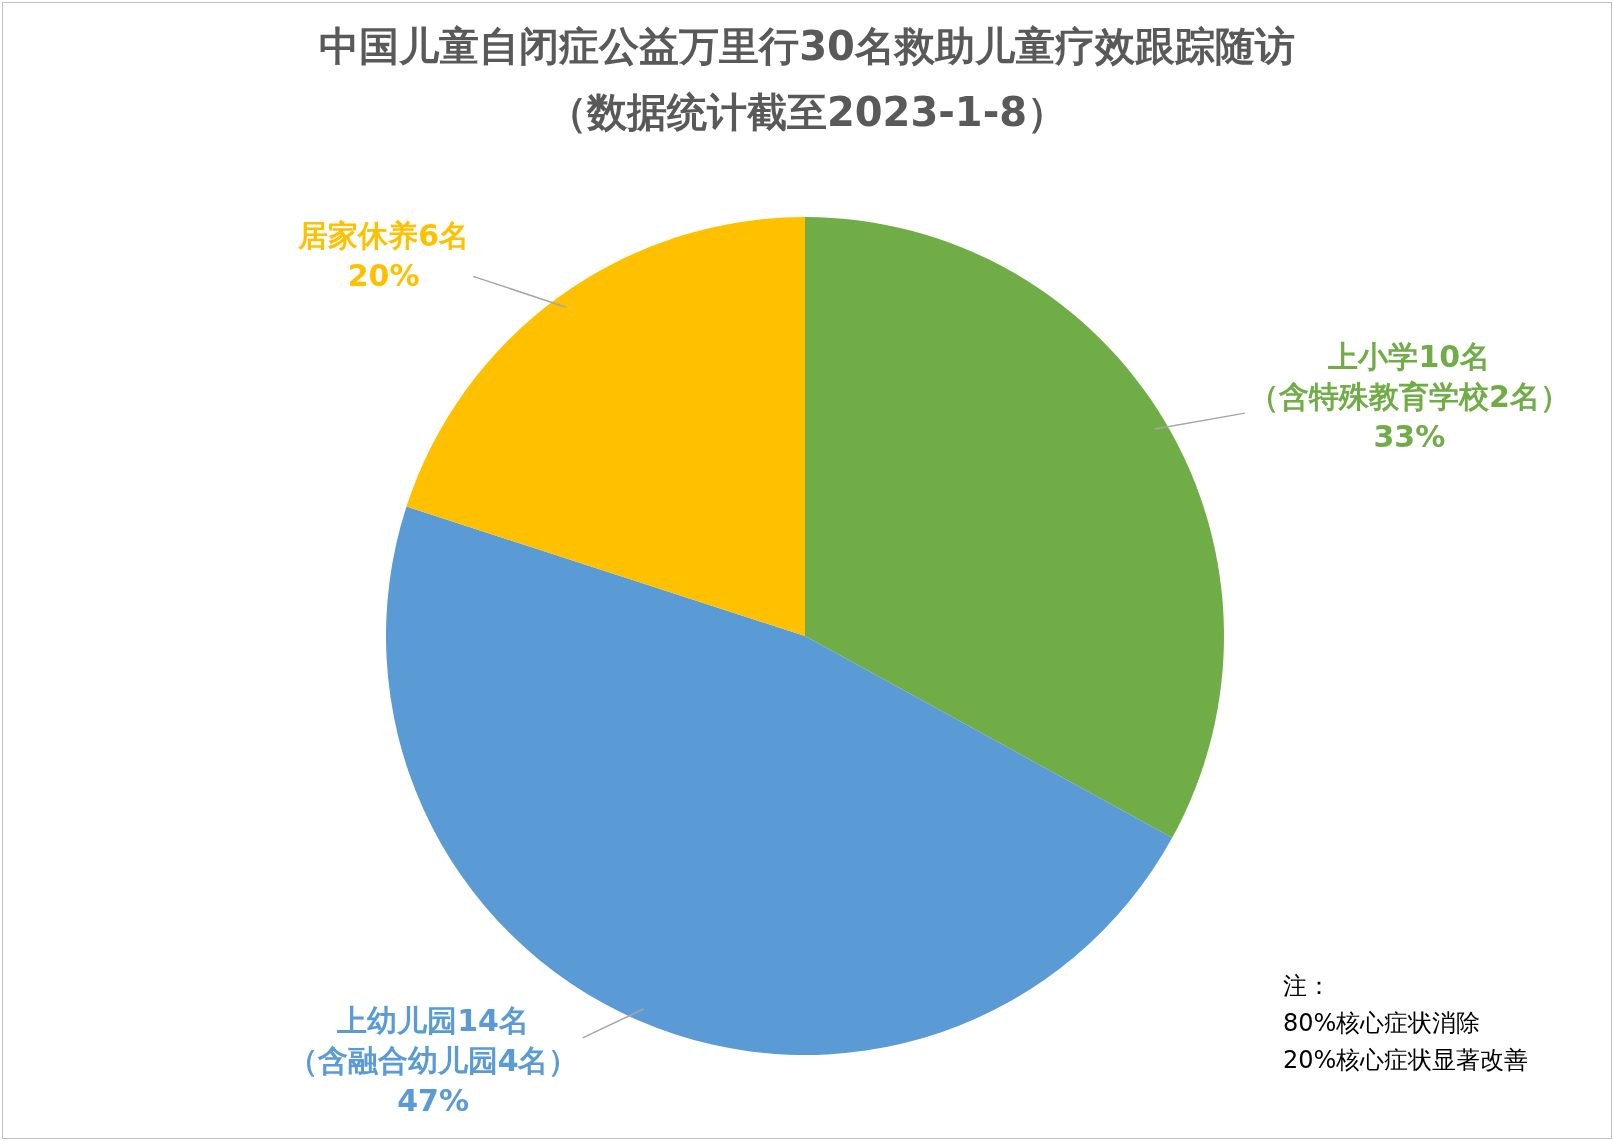  I want to click on slice-label: 上小学10名（含特殊教育学校2名）, so click(1409, 377).